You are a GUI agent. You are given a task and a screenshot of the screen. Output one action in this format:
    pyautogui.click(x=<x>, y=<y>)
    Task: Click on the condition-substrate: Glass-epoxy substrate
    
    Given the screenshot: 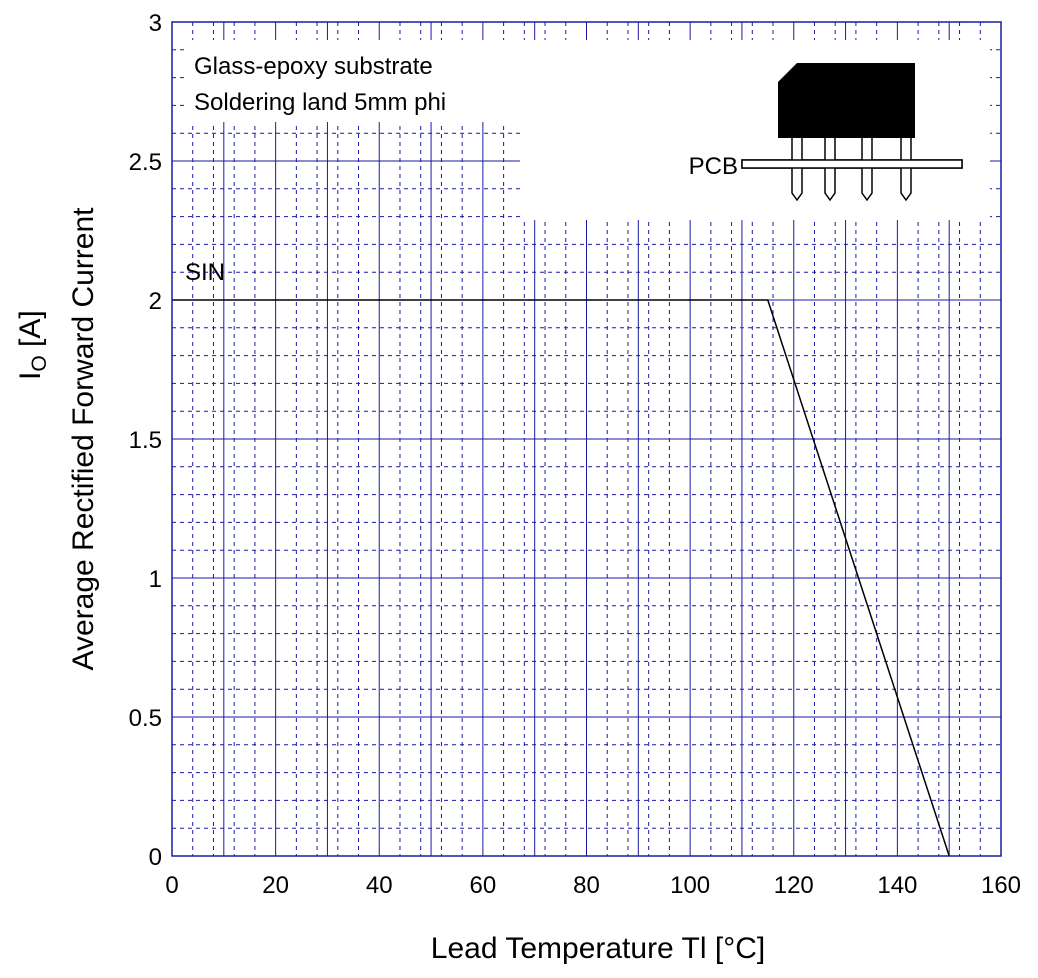 What is the action you would take?
    pyautogui.click(x=313, y=66)
    